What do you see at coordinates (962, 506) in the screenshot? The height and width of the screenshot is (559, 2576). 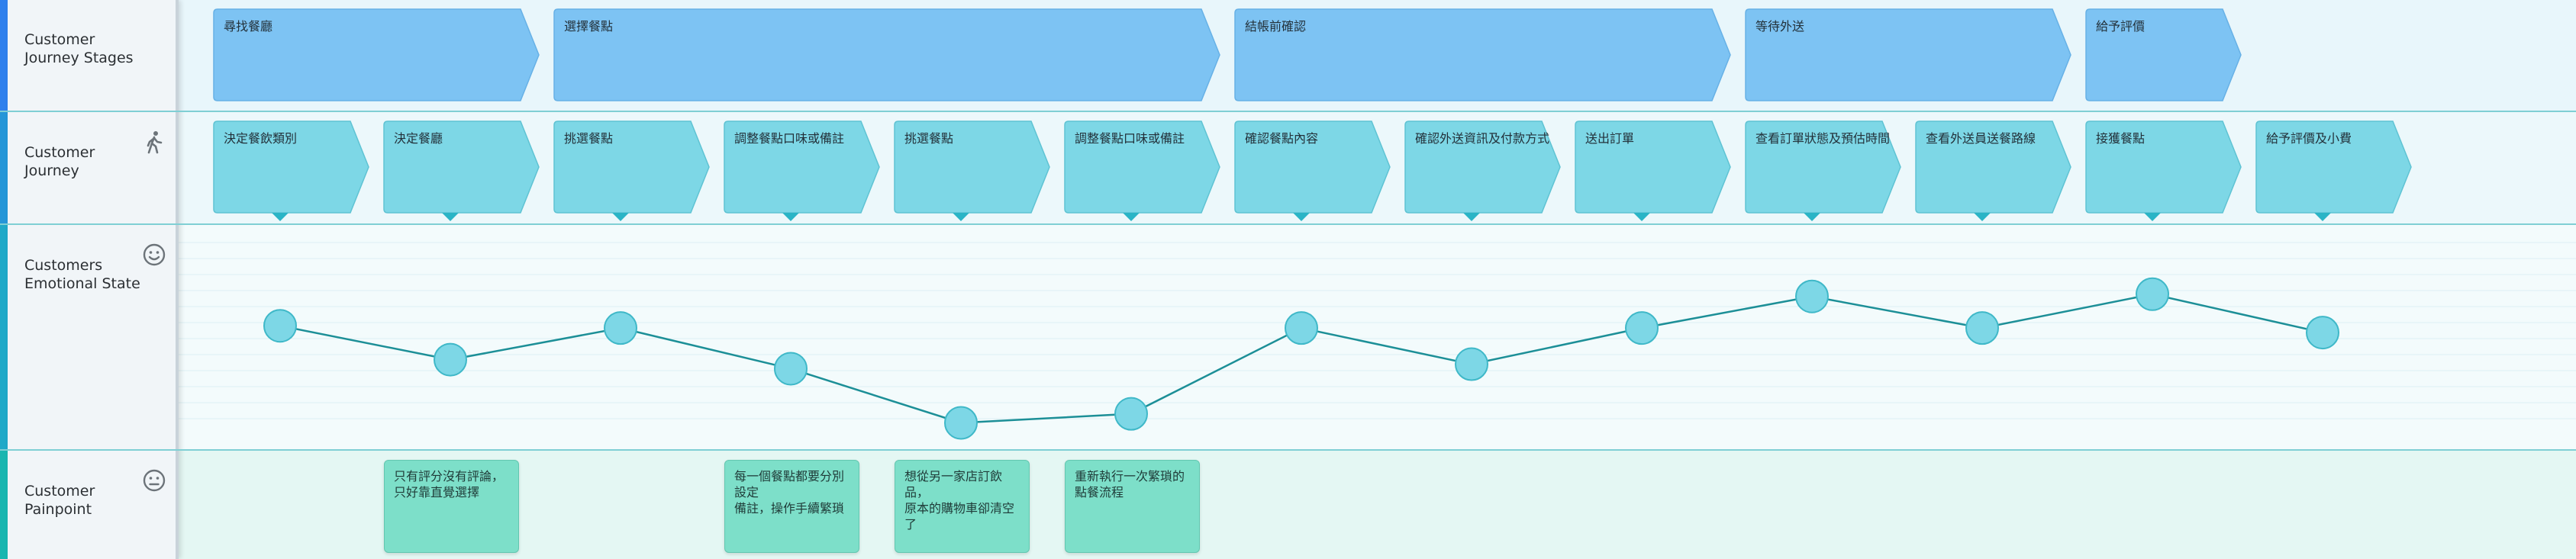 I see `painpoint-card: 想從另一家店訂飲品， 原本的購物車卻清空了` at bounding box center [962, 506].